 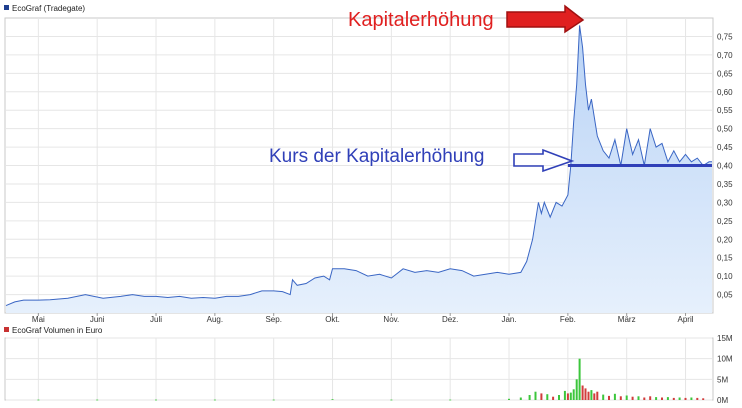 I want to click on price-legend-label: EcoGraf (Tradegate), so click(x=48, y=8).